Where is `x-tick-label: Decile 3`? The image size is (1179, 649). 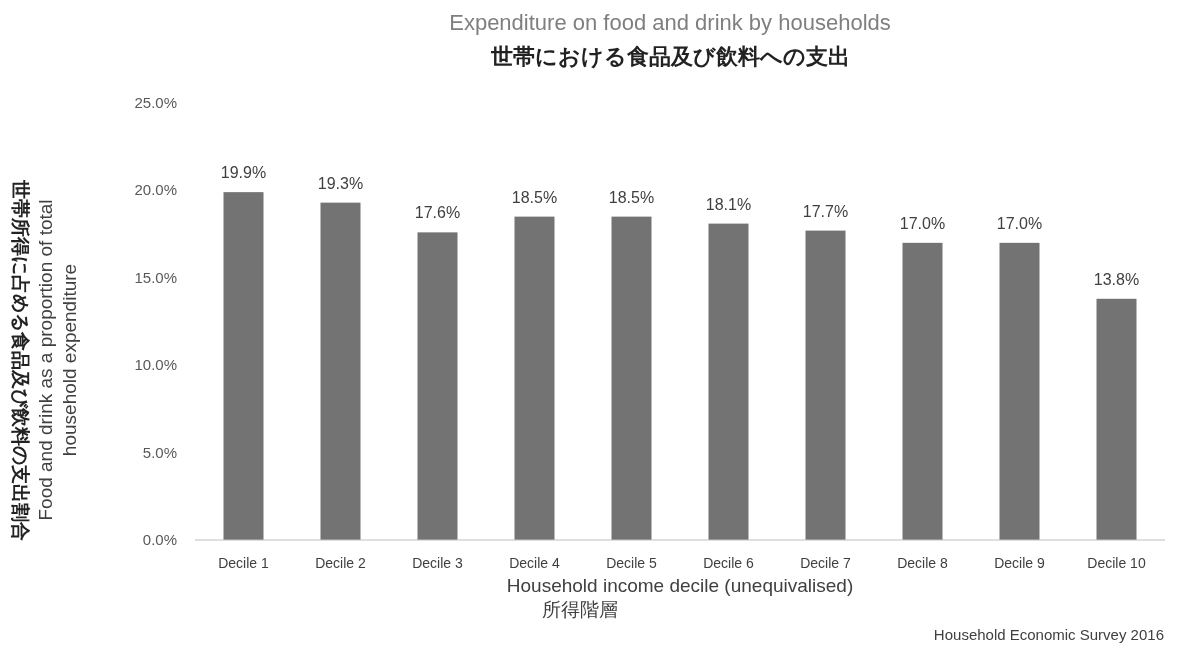 x-tick-label: Decile 3 is located at coordinates (437, 563).